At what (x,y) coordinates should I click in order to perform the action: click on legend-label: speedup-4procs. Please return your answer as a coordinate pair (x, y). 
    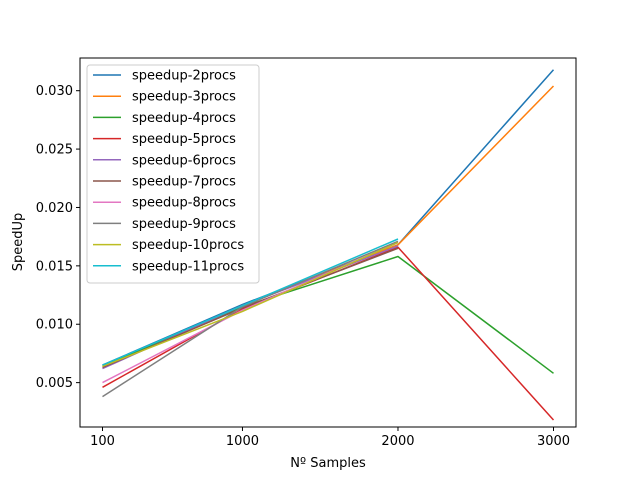
    Looking at the image, I should click on (184, 118).